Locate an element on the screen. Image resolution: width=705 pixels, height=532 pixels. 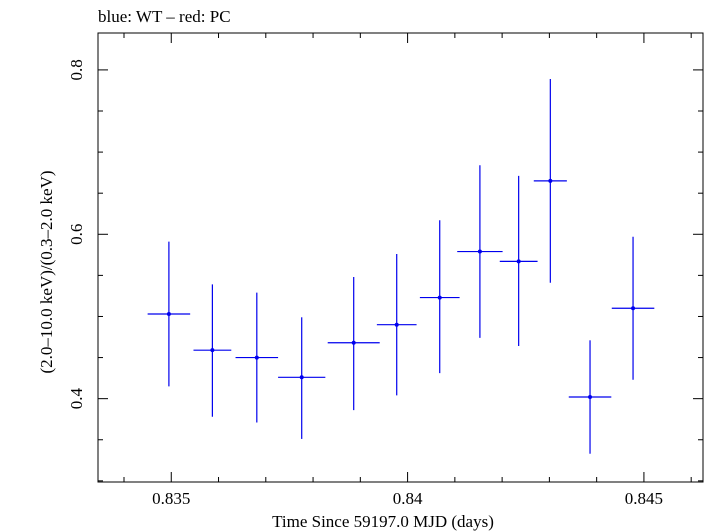
y-axis-label: (2.0–10.0 keV)/(0.3–2.0 keV) is located at coordinates (46, 271).